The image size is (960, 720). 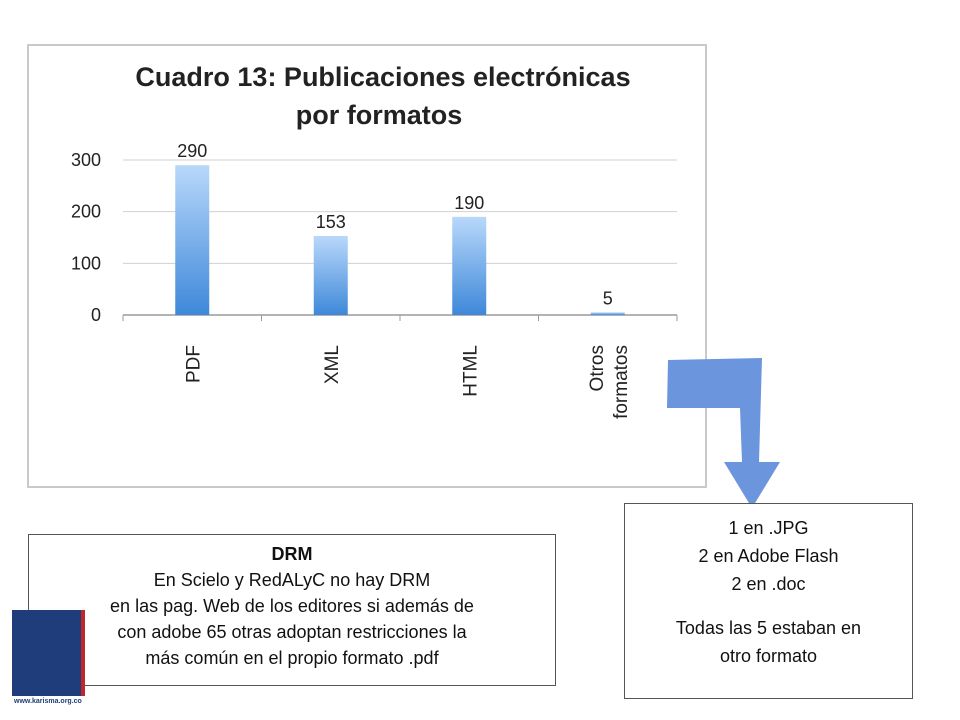 I want to click on chart-title-line-1: Cuadro 13: Publicaciones electrónicas, so click(x=382, y=77).